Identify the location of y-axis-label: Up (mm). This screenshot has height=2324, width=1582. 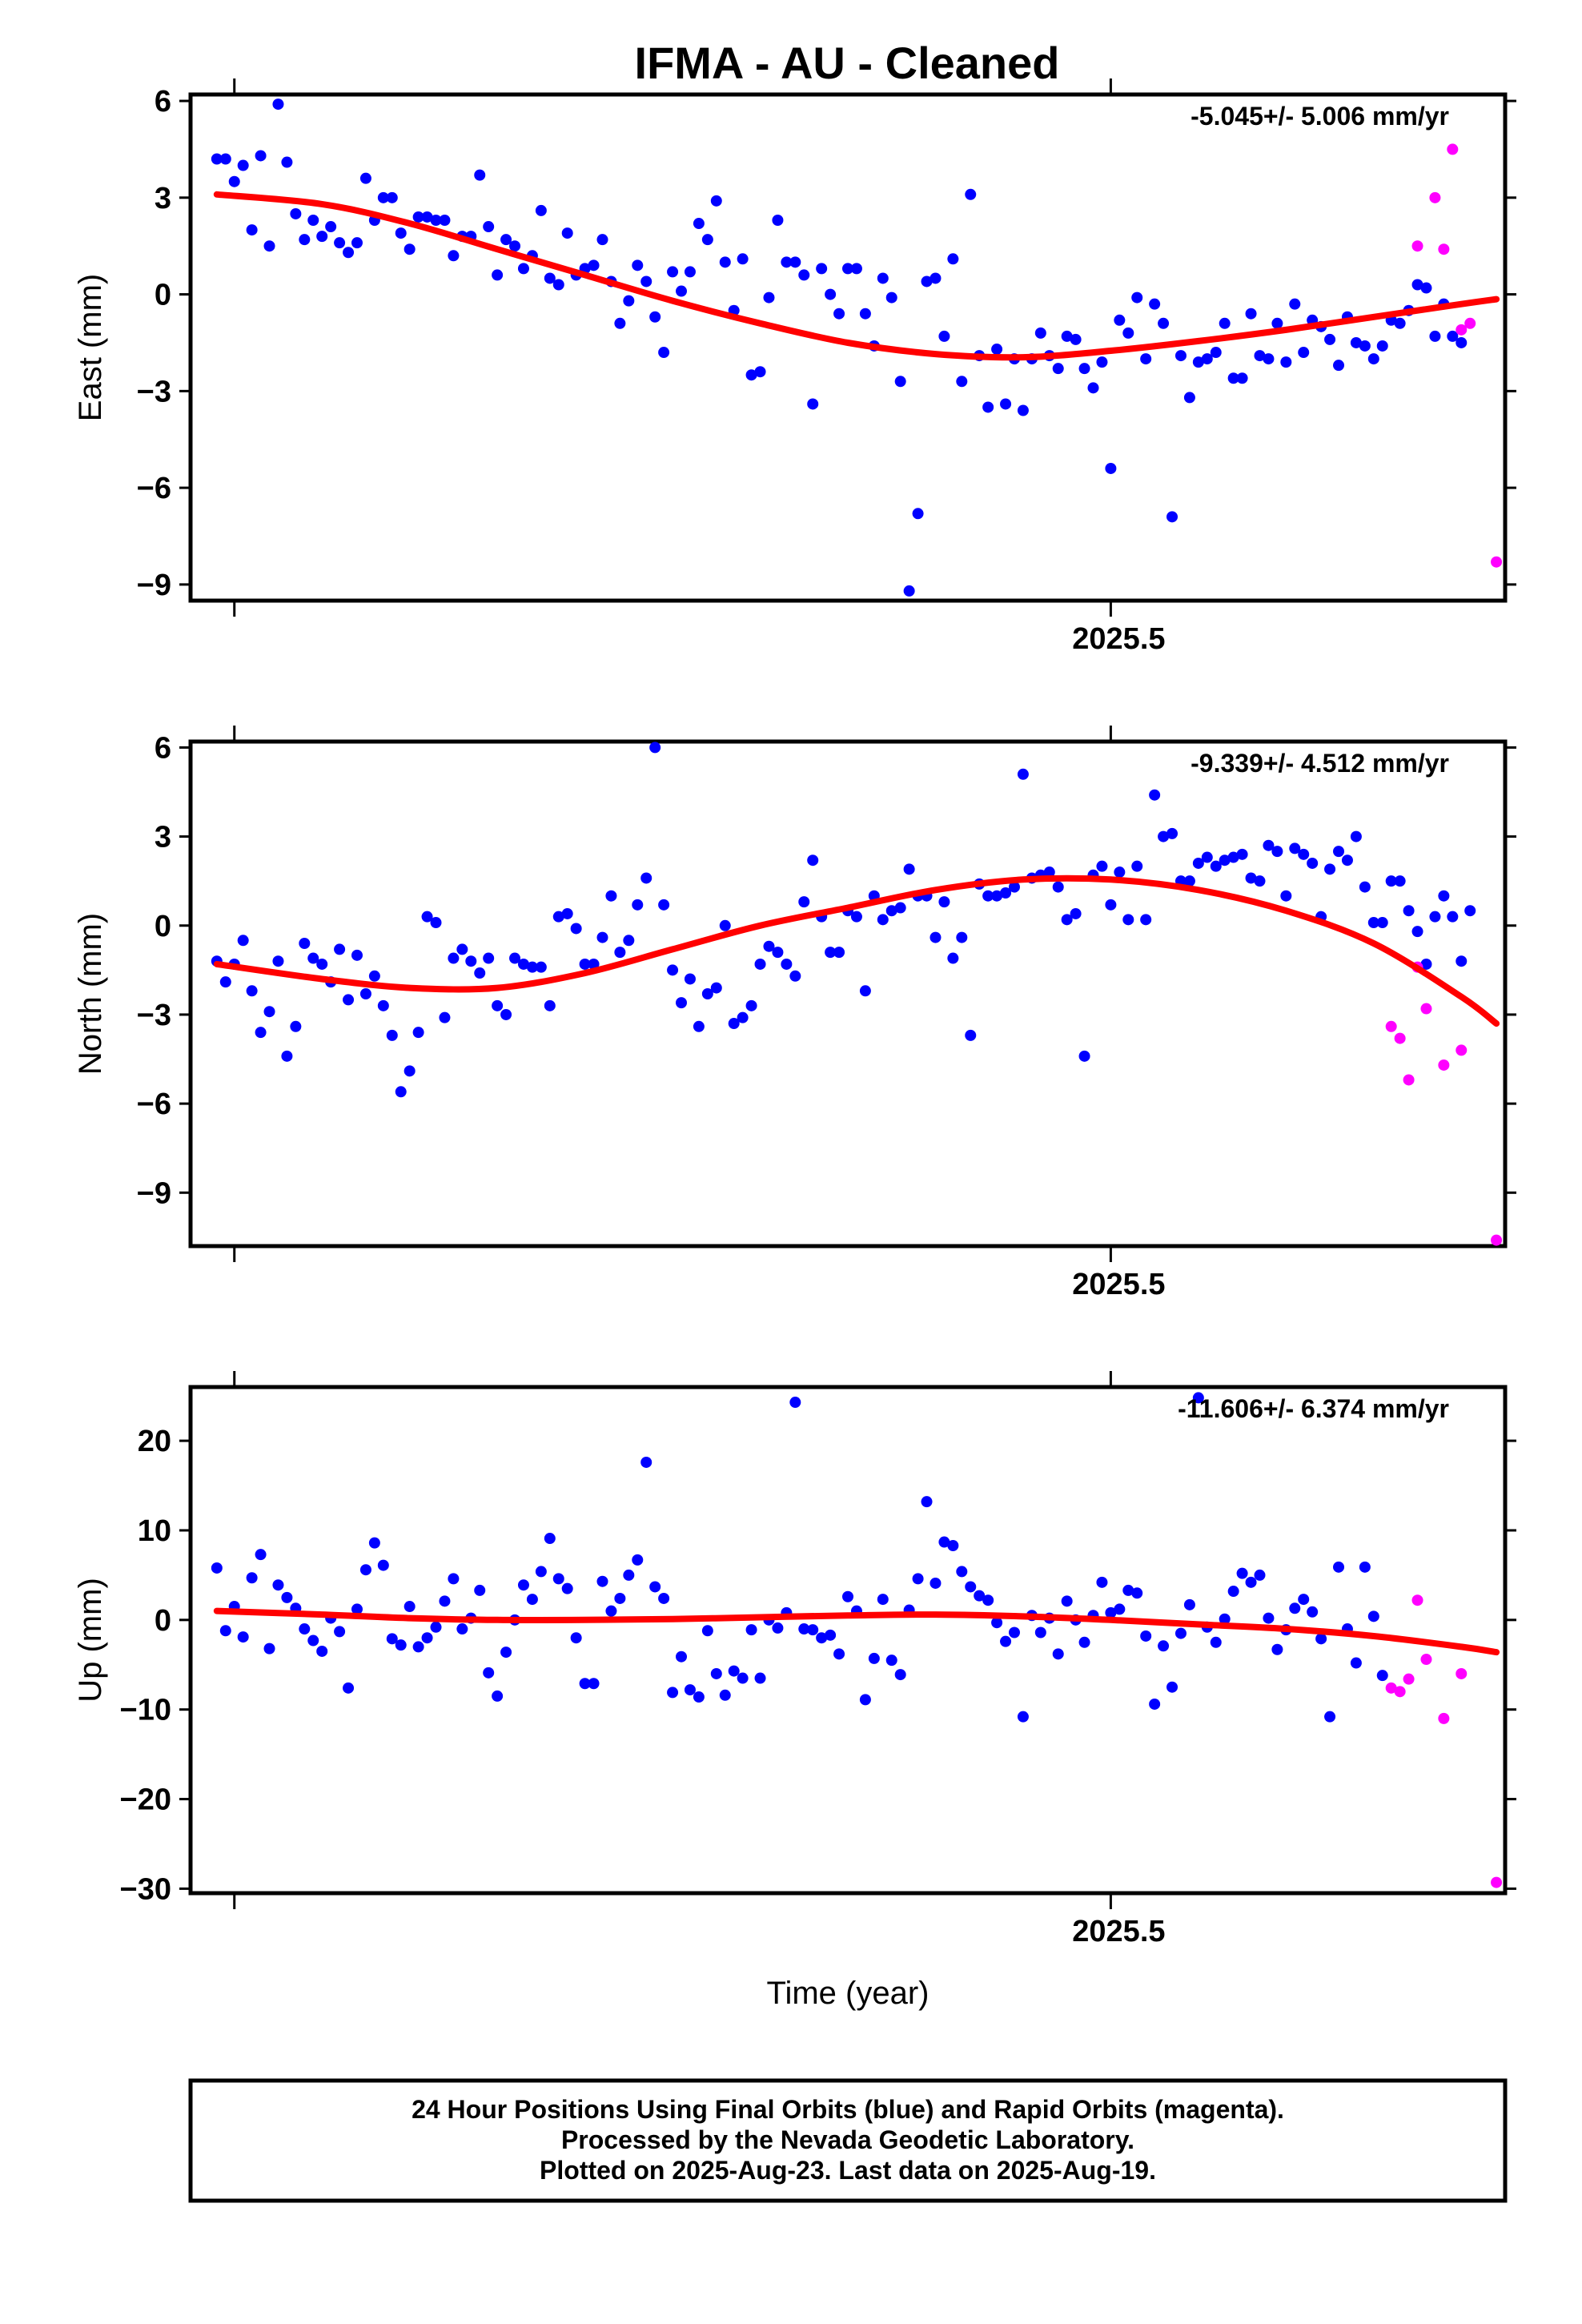
(91, 1640).